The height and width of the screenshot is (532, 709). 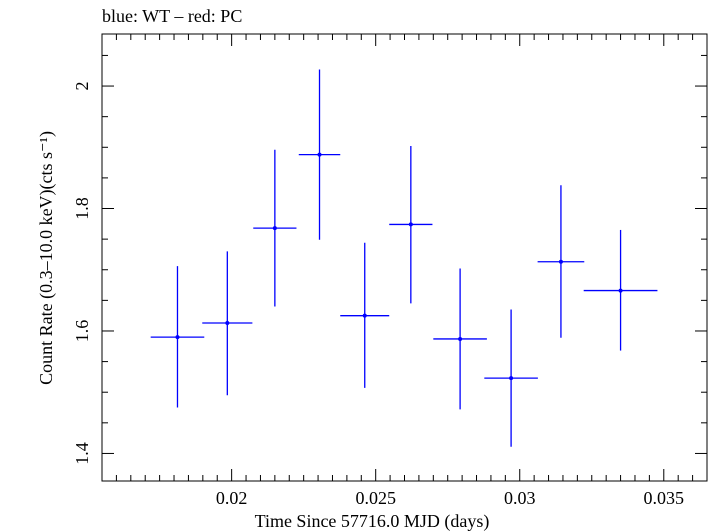 I want to click on x-tick-label: 0.025, so click(x=375, y=498).